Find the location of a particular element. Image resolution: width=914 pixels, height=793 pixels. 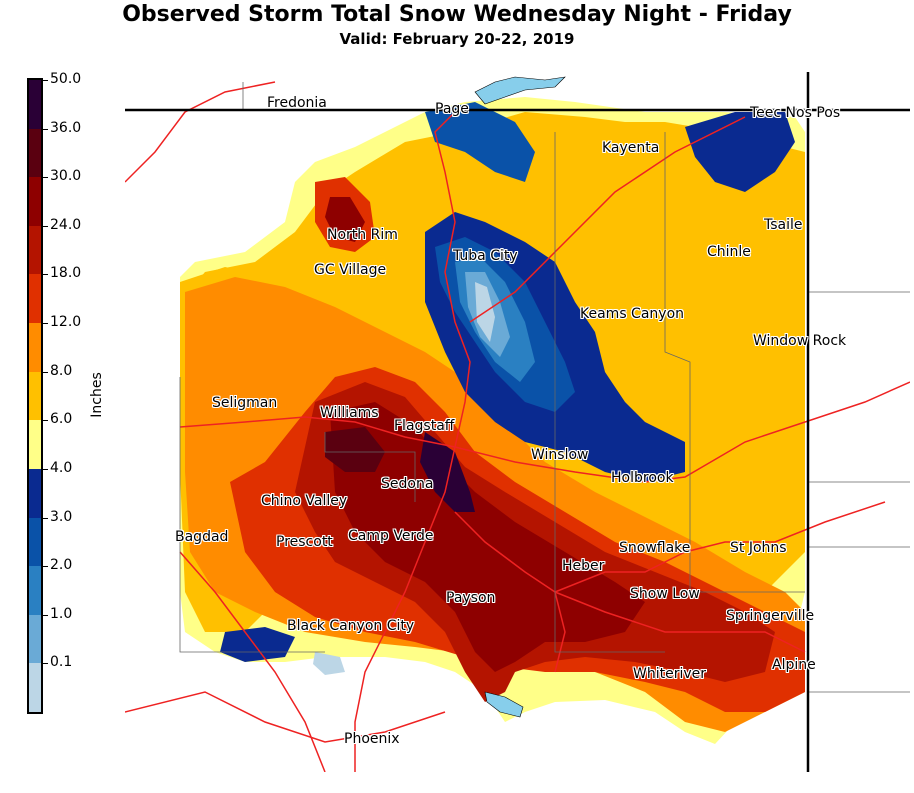

city-label-camp-verde: Camp Verde is located at coordinates (391, 536).